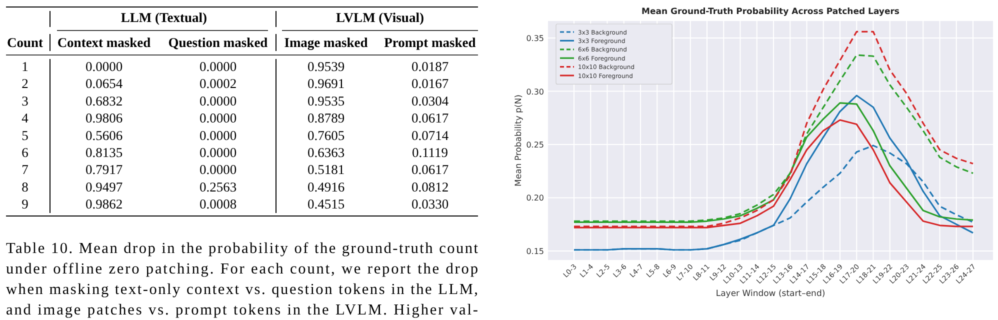  What do you see at coordinates (104, 42) in the screenshot?
I see `x-tick-label: Context masked` at bounding box center [104, 42].